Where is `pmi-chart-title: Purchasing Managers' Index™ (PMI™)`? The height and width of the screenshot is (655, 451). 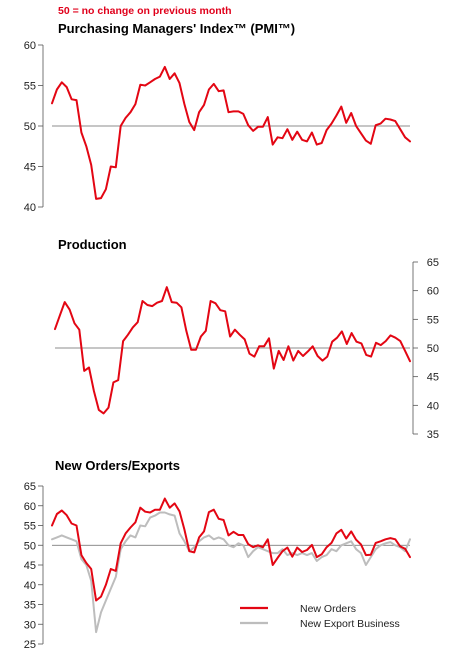
pmi-chart-title: Purchasing Managers' Index™ (PMI™) is located at coordinates (176, 28).